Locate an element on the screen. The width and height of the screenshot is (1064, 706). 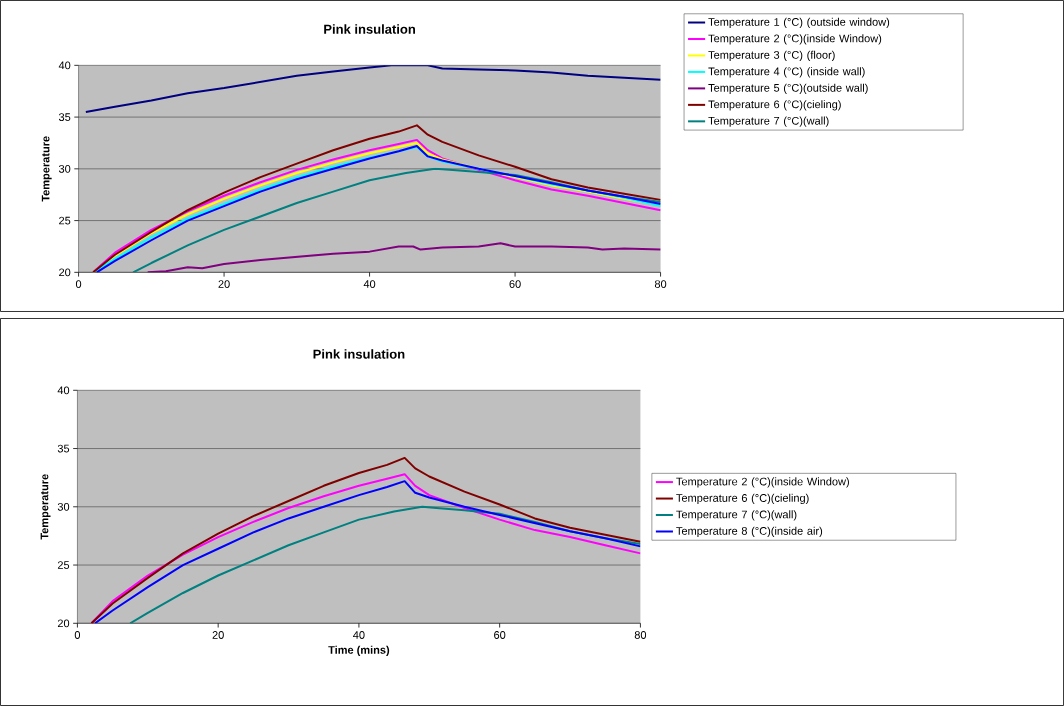
legend-label: Temperature 4 (°C) (inside wall) is located at coordinates (786, 72).